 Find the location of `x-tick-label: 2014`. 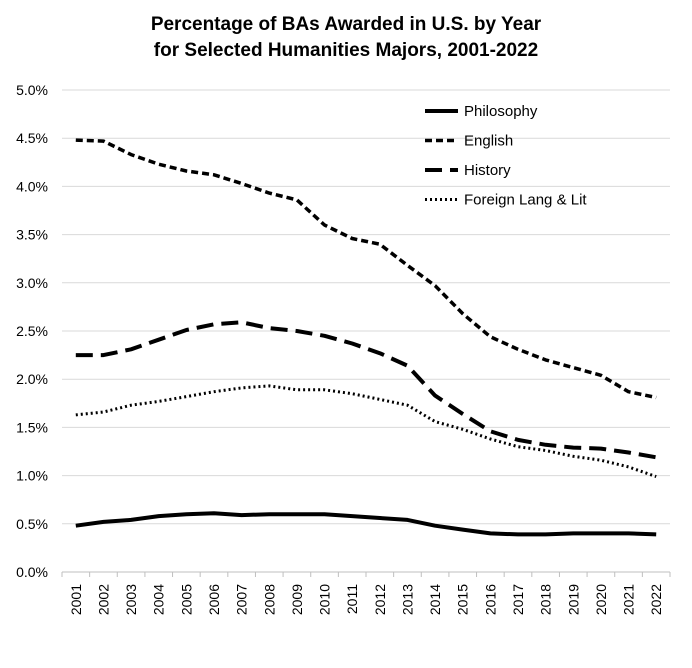

x-tick-label: 2014 is located at coordinates (435, 599).